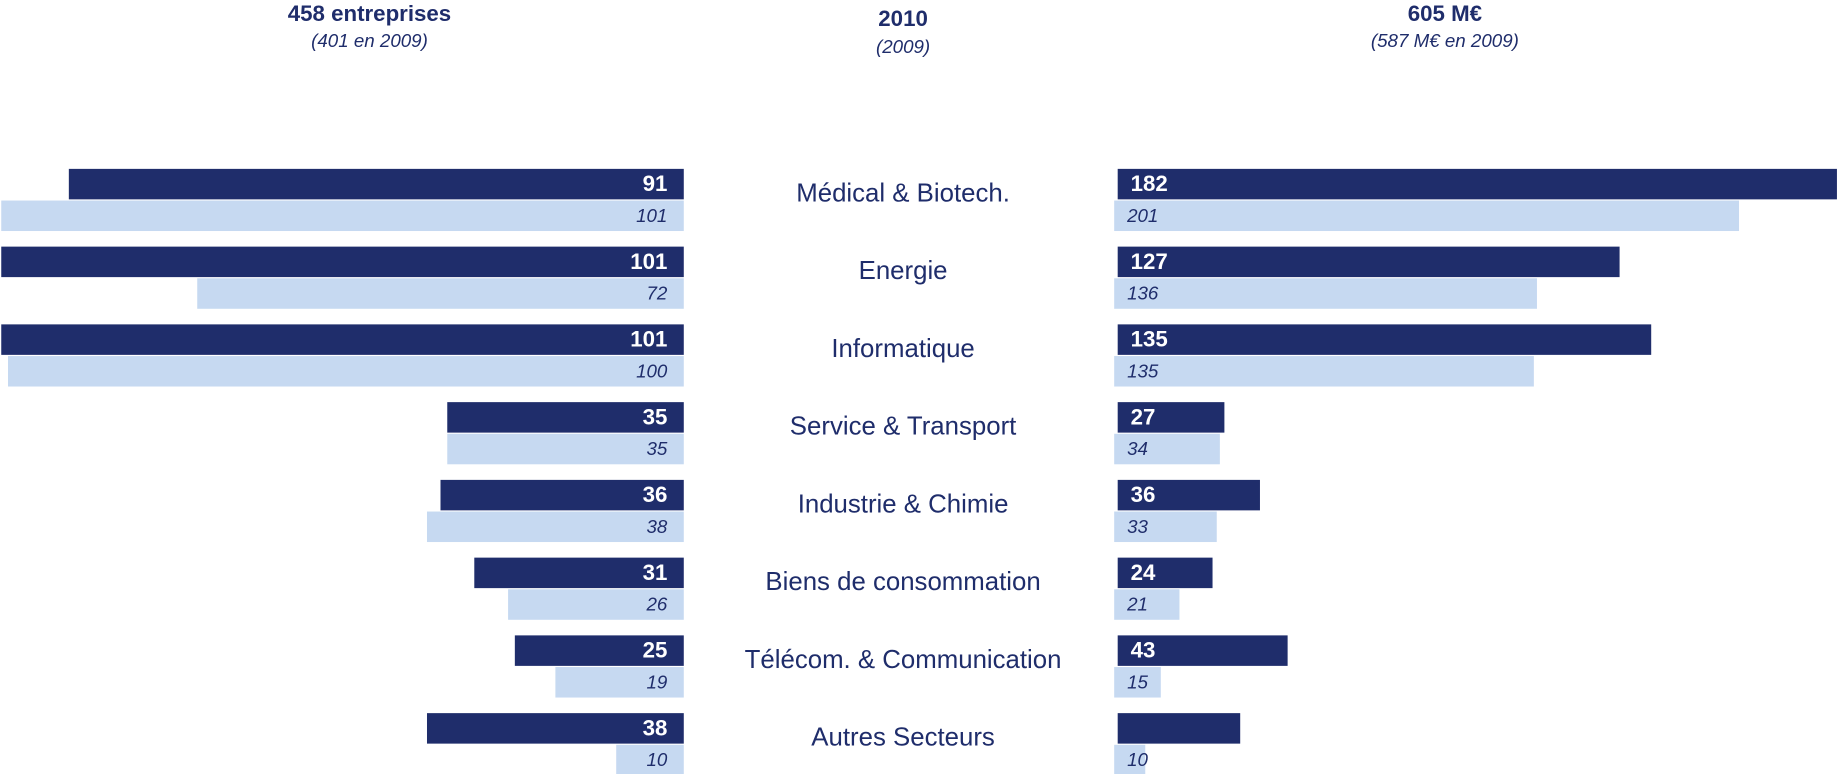  I want to click on value-label: 27, so click(1143, 416).